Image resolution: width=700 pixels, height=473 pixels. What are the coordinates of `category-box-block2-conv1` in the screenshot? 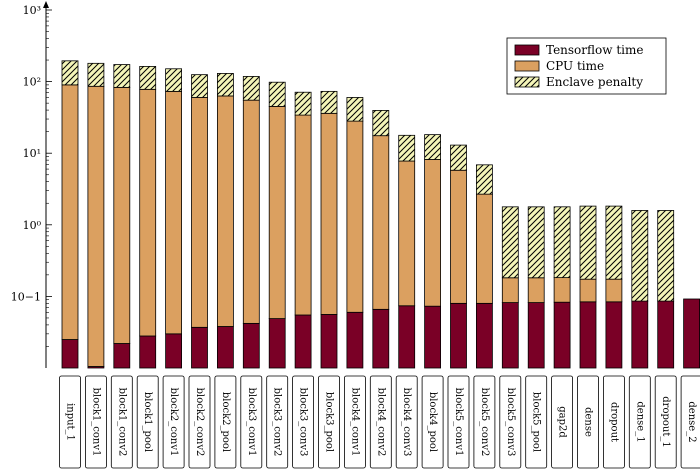 It's located at (173, 422).